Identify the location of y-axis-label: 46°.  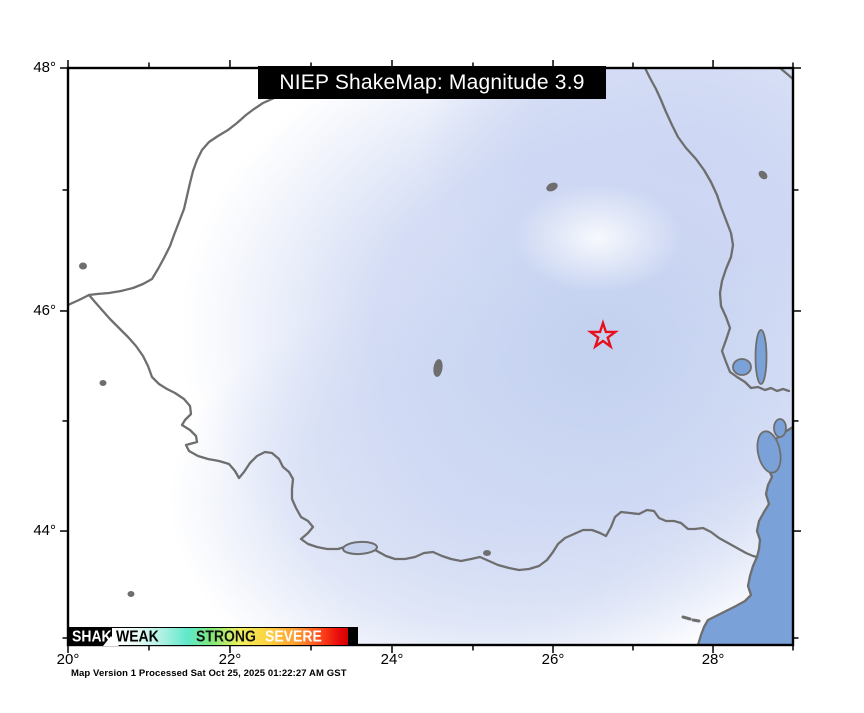
(44, 310).